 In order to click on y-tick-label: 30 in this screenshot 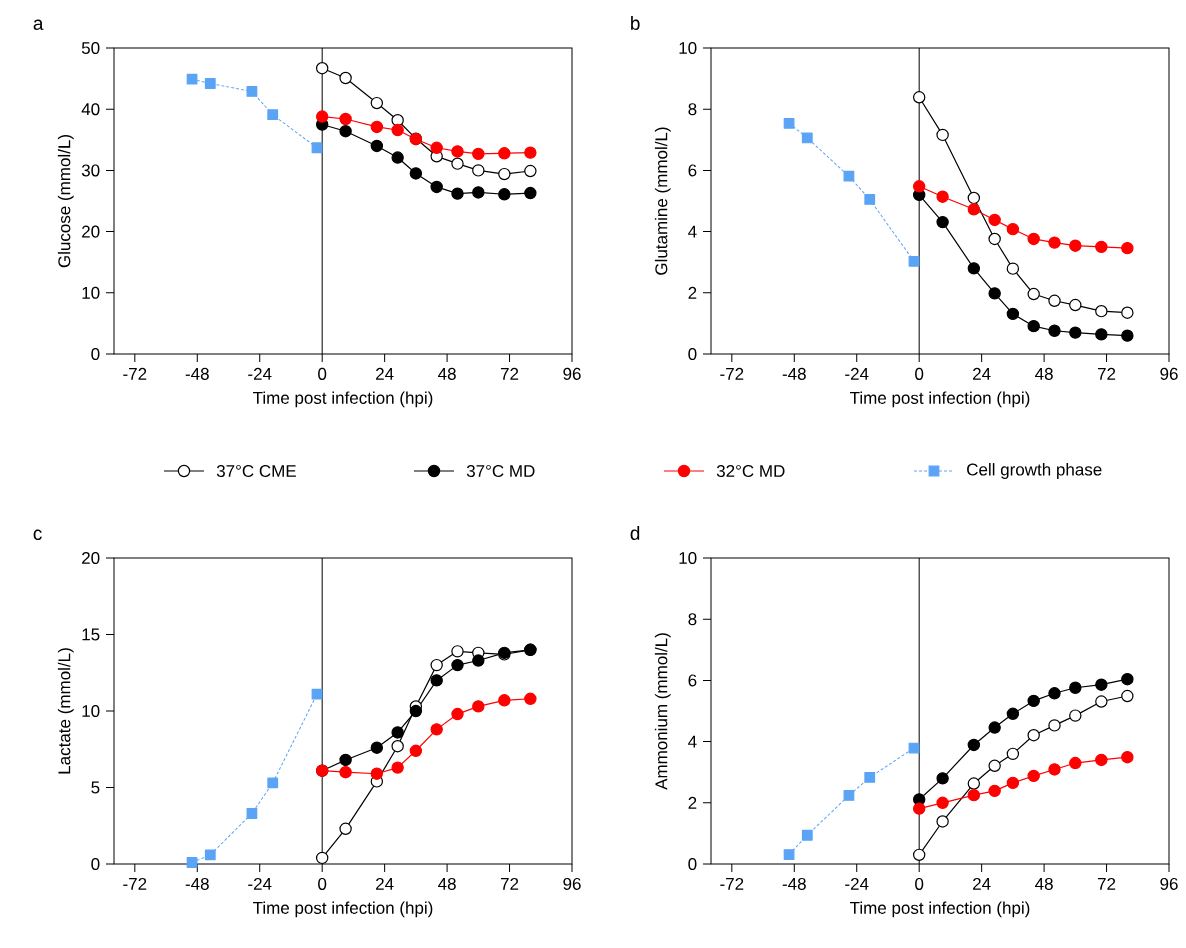, I will do `click(90, 170)`.